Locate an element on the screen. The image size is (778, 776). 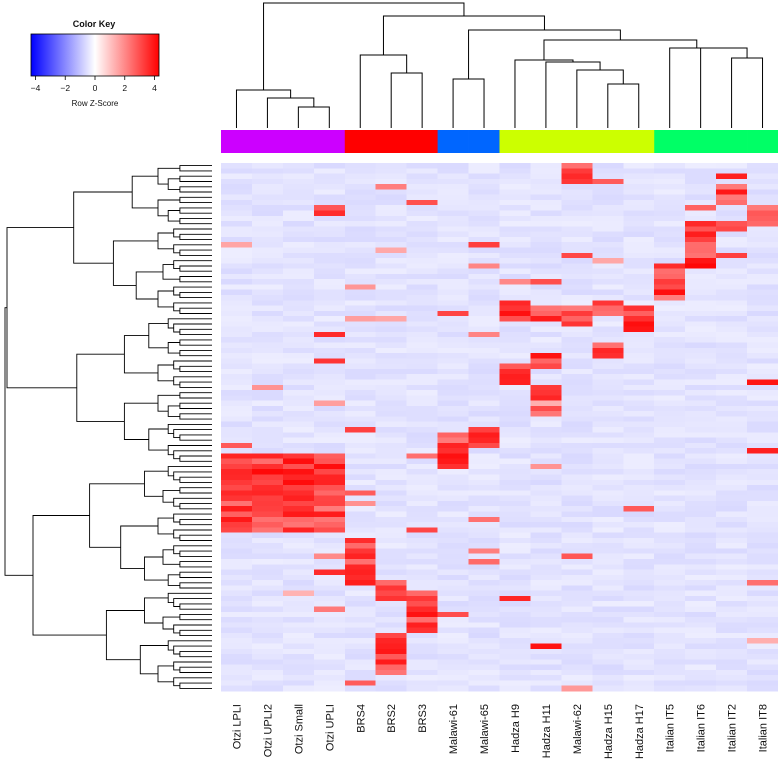
heat-cell-r31-c2 is located at coordinates (298, 329).